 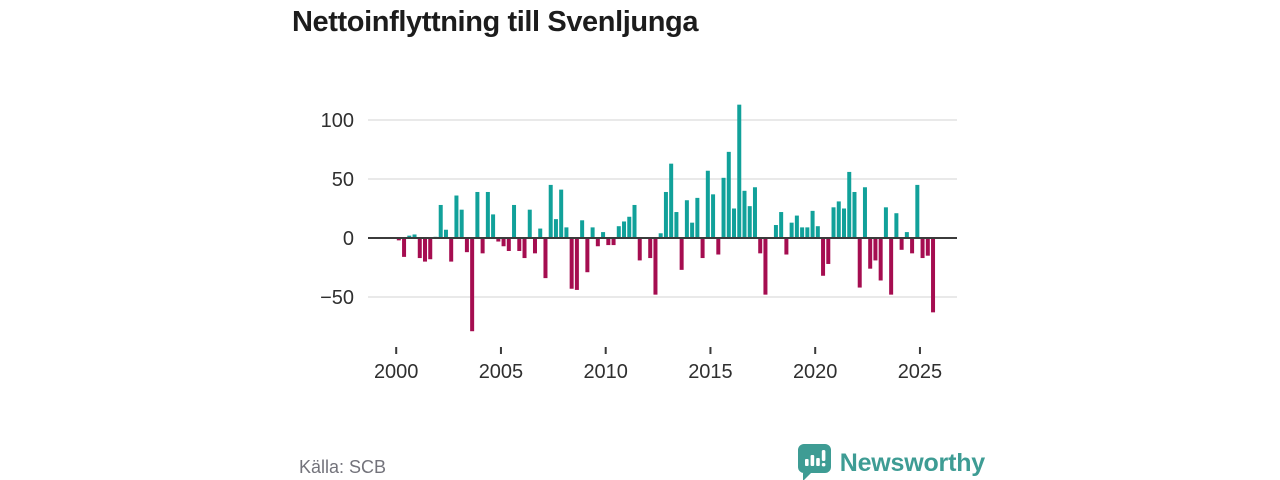 What do you see at coordinates (802, 232) in the screenshot?
I see `bar-2019K2` at bounding box center [802, 232].